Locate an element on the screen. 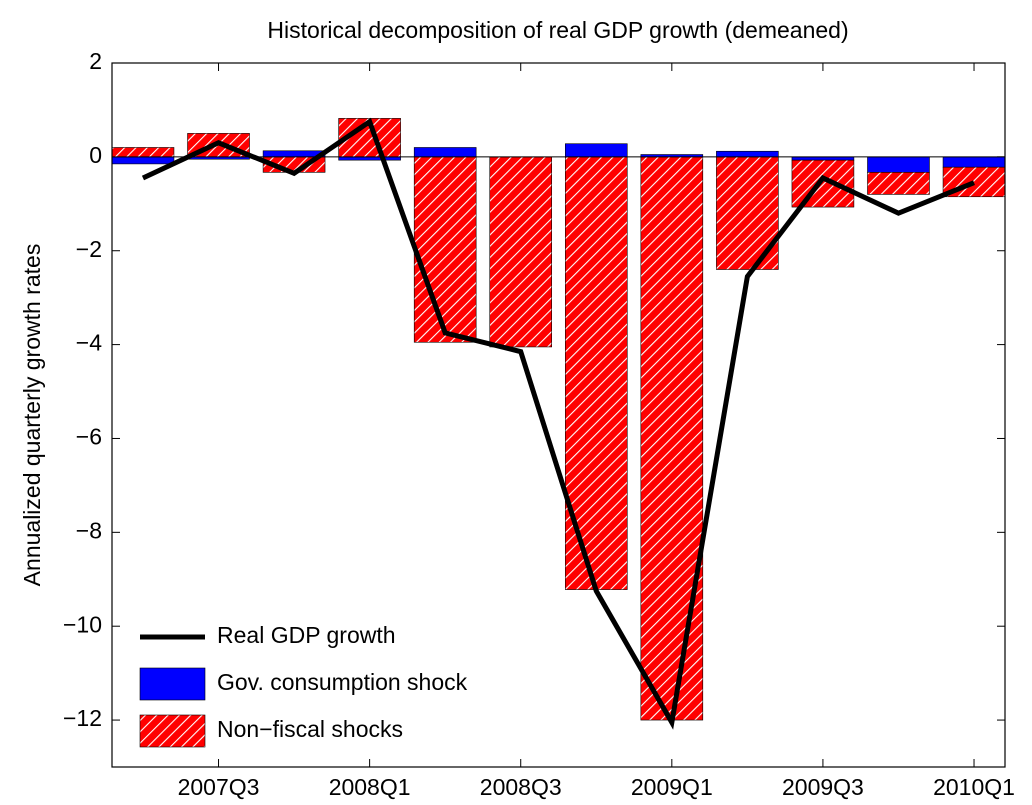  y-tick-label: −6 is located at coordinates (89, 437).